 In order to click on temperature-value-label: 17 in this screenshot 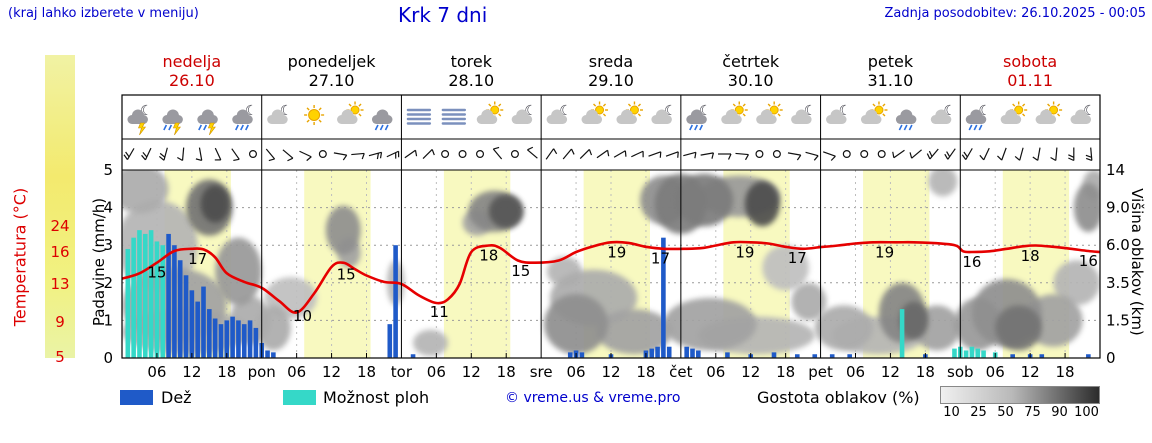, I will do `click(797, 258)`.